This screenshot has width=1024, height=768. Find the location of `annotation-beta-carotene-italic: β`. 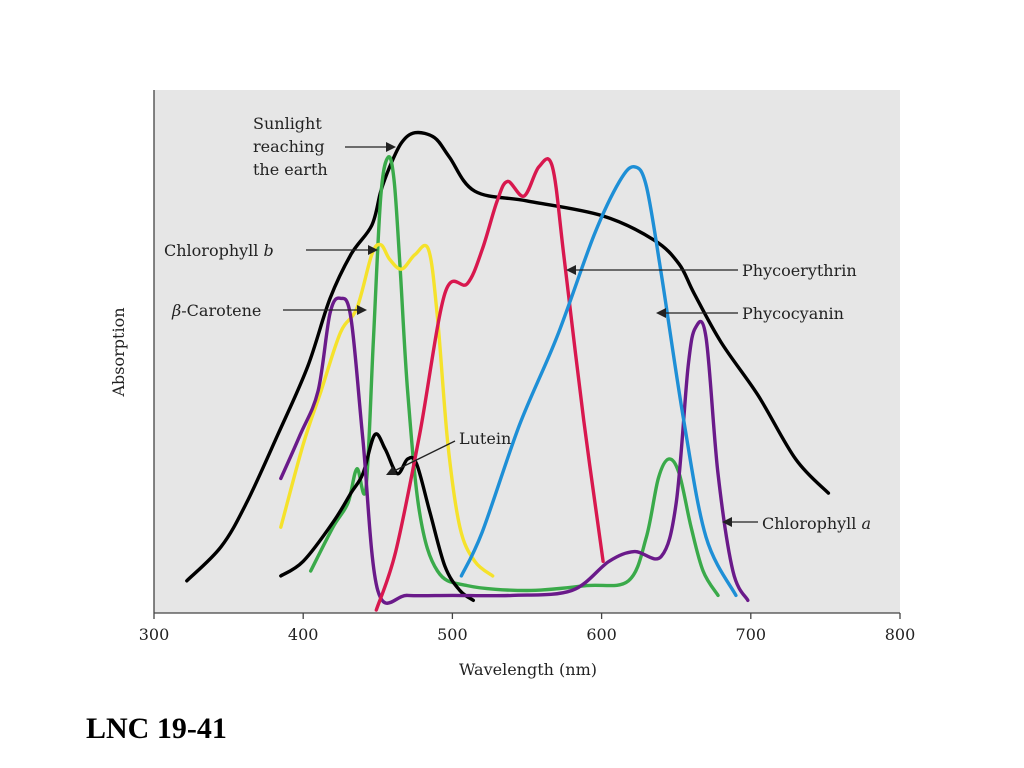

annotation-beta-carotene-italic: β is located at coordinates (176, 310).